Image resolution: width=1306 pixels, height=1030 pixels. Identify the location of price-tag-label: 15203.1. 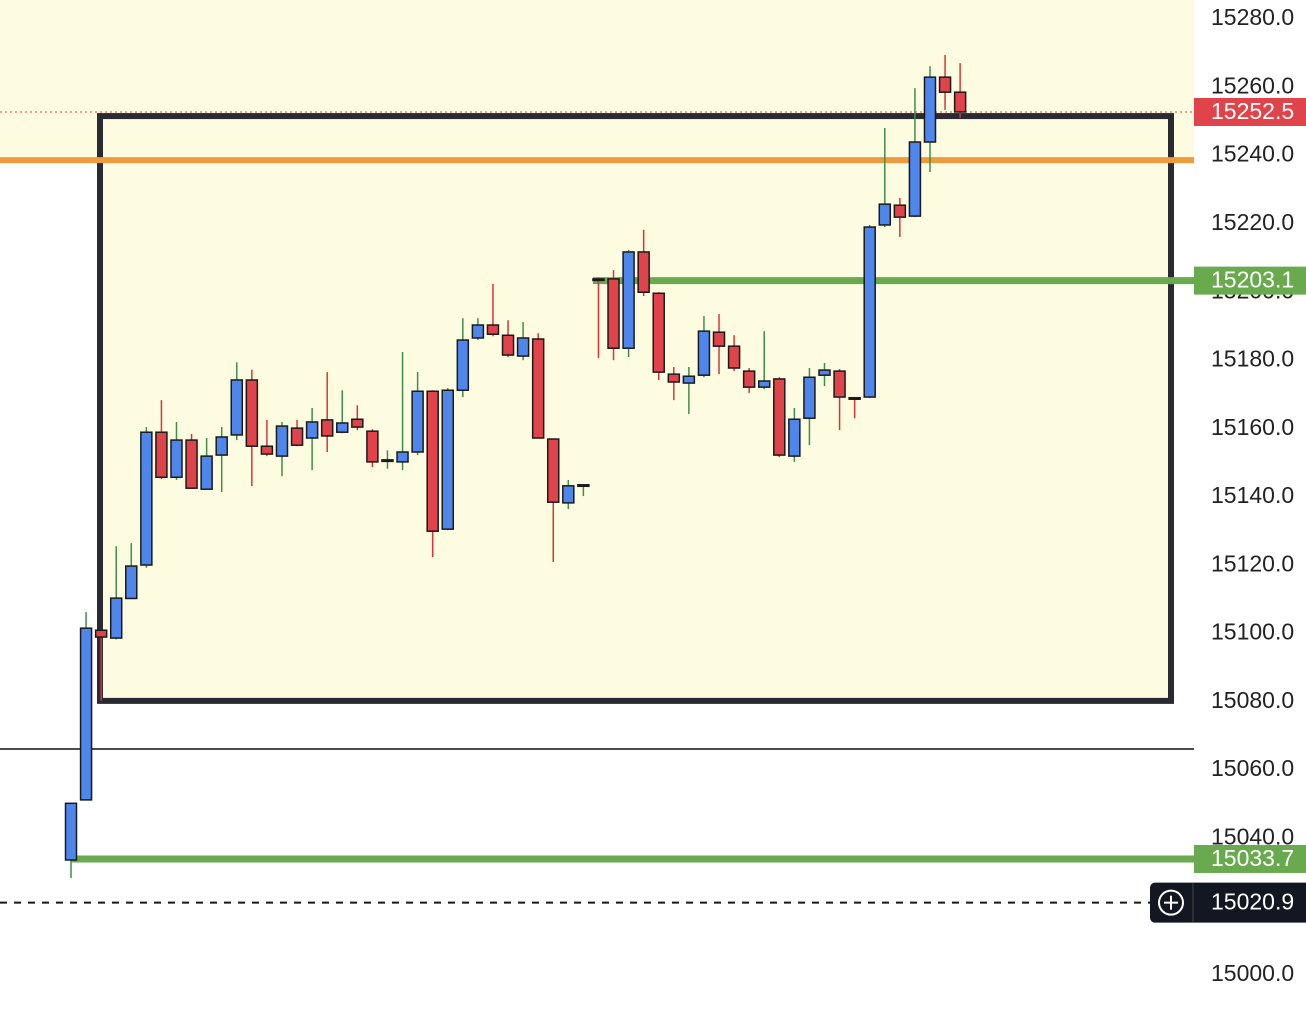
(1252, 280).